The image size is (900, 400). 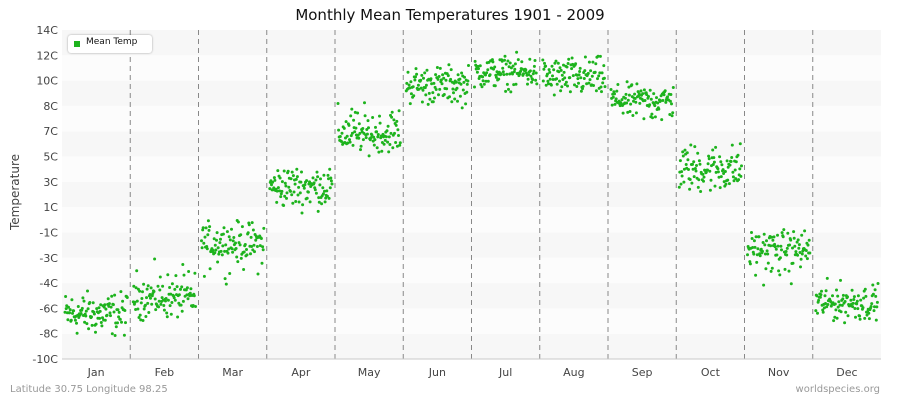 What do you see at coordinates (301, 372) in the screenshot?
I see `x-tick-label: Apr` at bounding box center [301, 372].